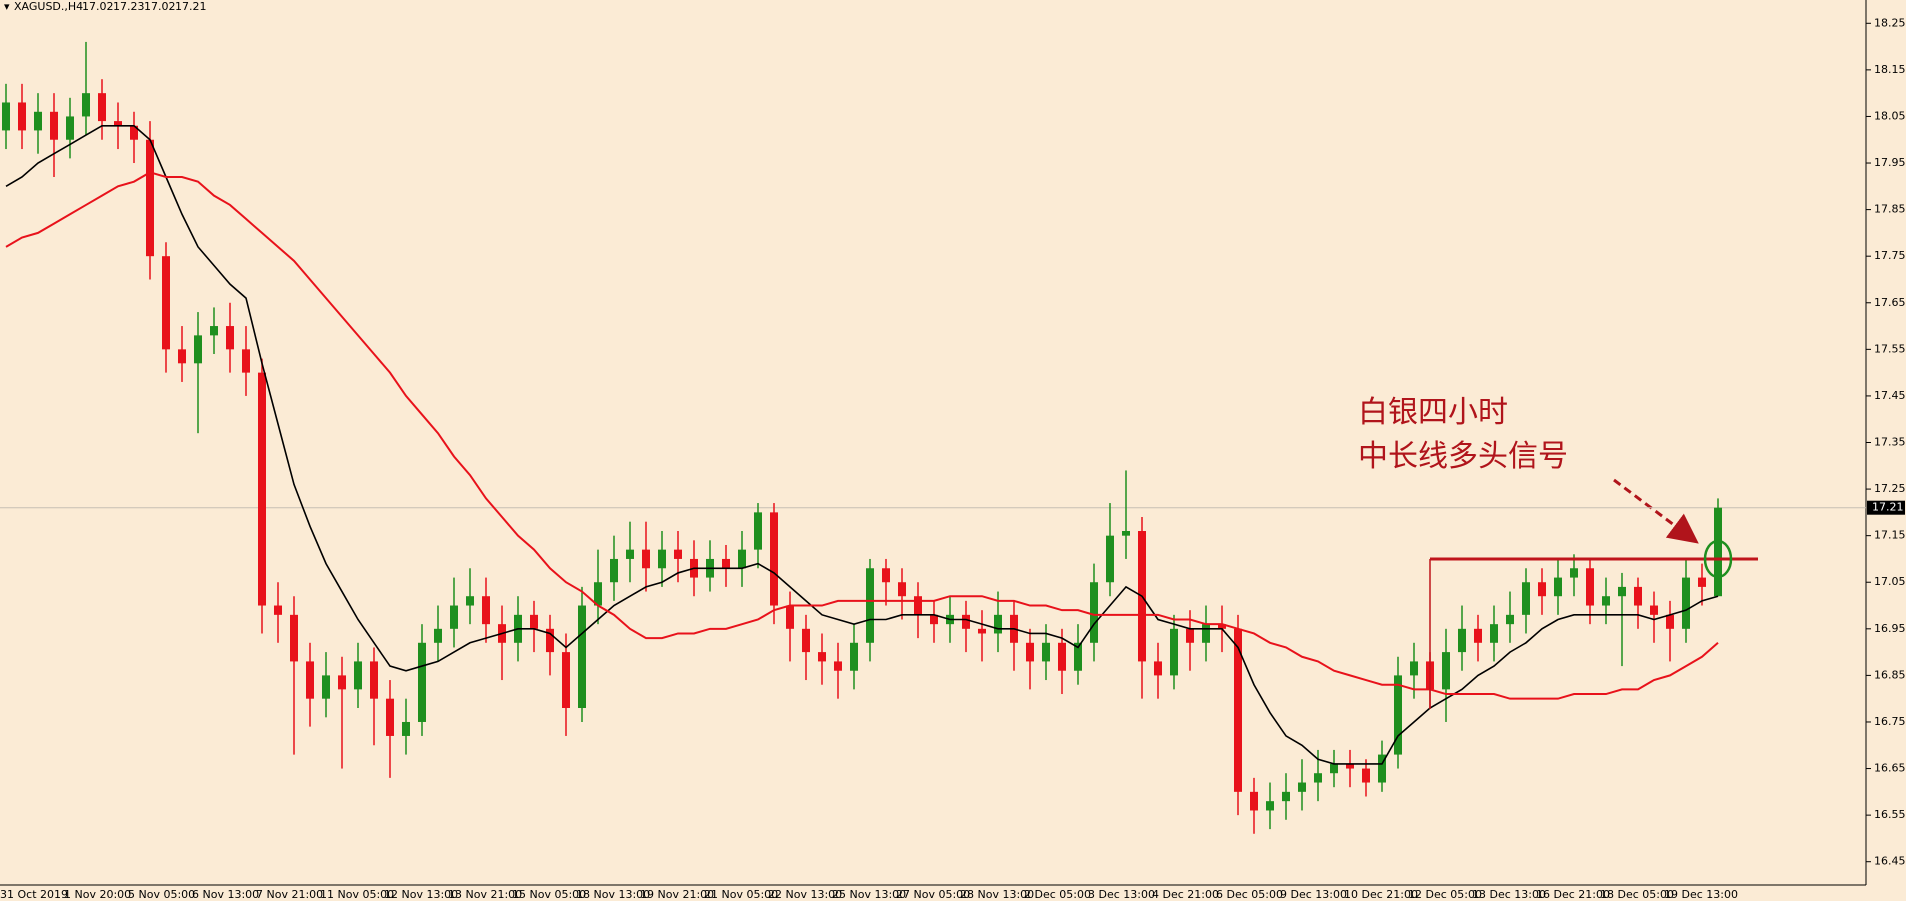 The height and width of the screenshot is (901, 1906). I want to click on x-tick-label: 31 Oct 2019, so click(34, 894).